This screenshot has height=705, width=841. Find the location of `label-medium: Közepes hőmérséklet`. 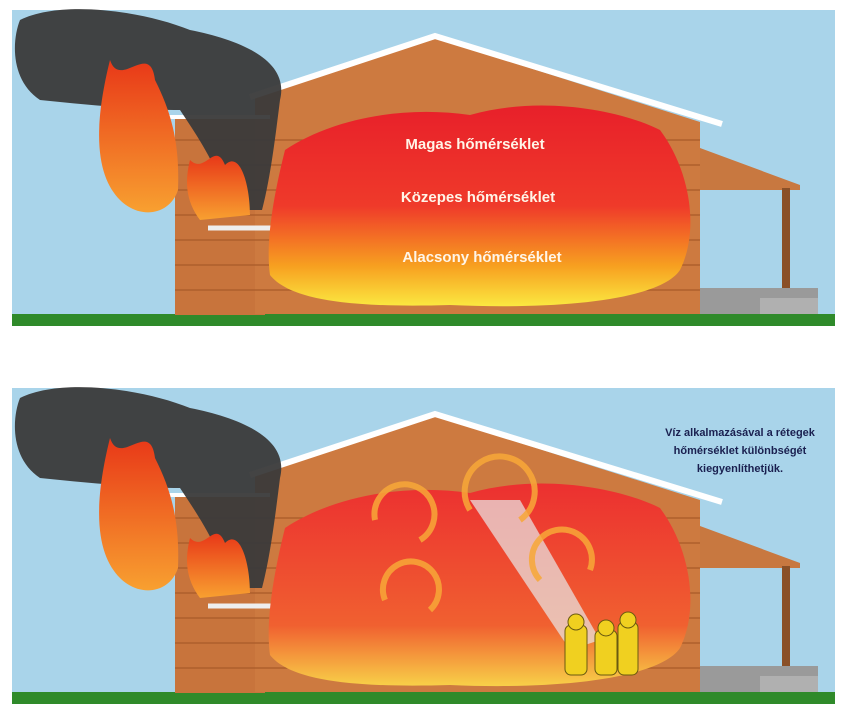

label-medium: Közepes hőmérséklet is located at coordinates (478, 197).